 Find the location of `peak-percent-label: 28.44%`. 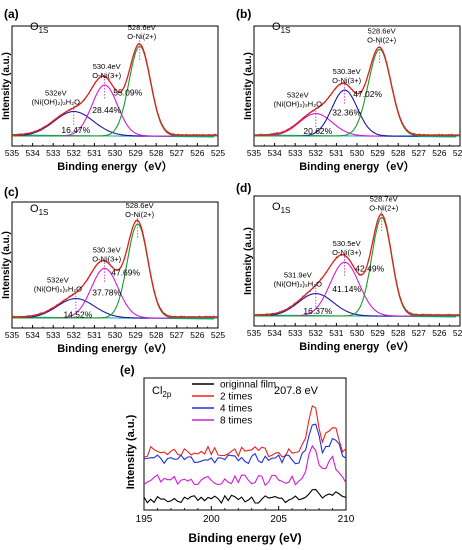

peak-percent-label: 28.44% is located at coordinates (106, 110).